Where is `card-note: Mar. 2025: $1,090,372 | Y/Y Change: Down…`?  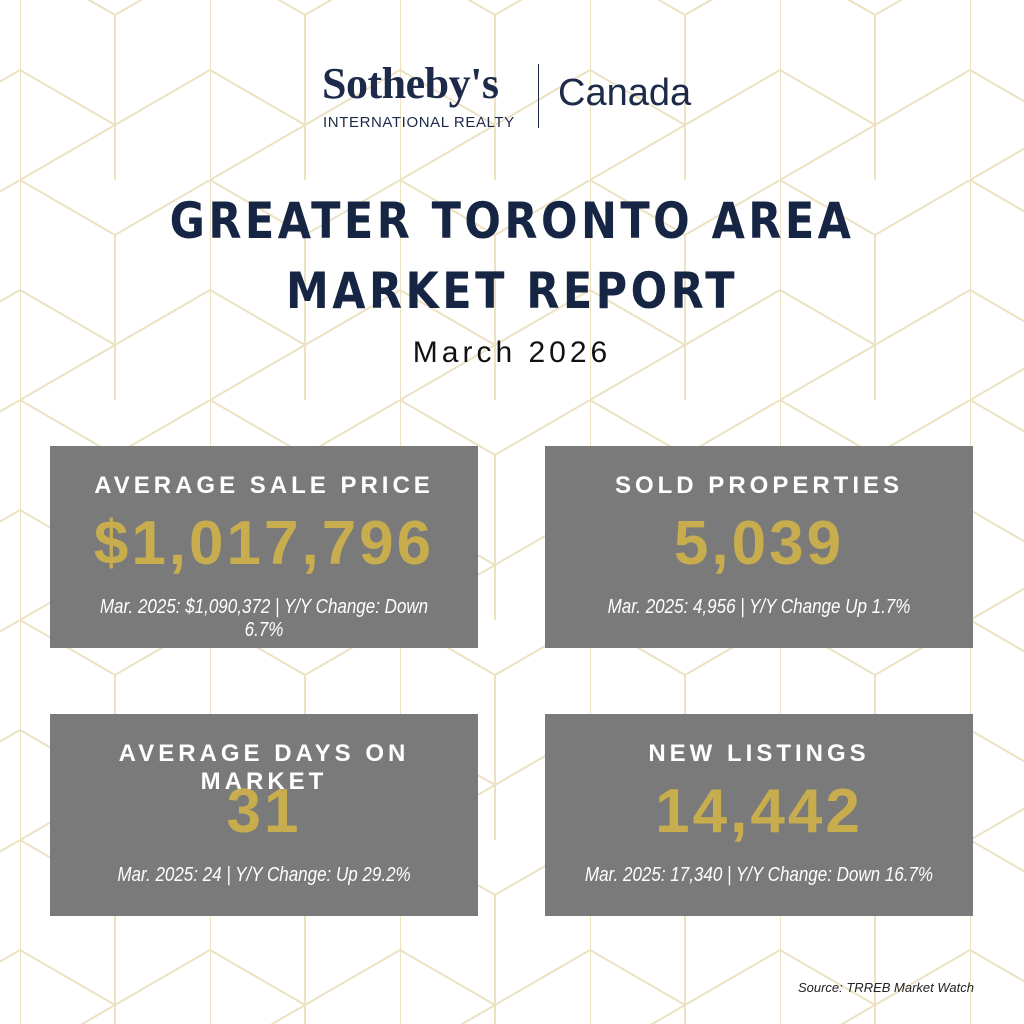 card-note: Mar. 2025: $1,090,372 | Y/Y Change: Down… is located at coordinates (264, 618).